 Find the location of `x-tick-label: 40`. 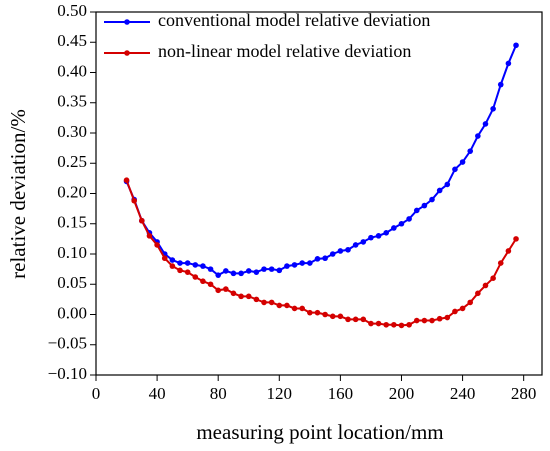

x-tick-label: 40 is located at coordinates (157, 393).